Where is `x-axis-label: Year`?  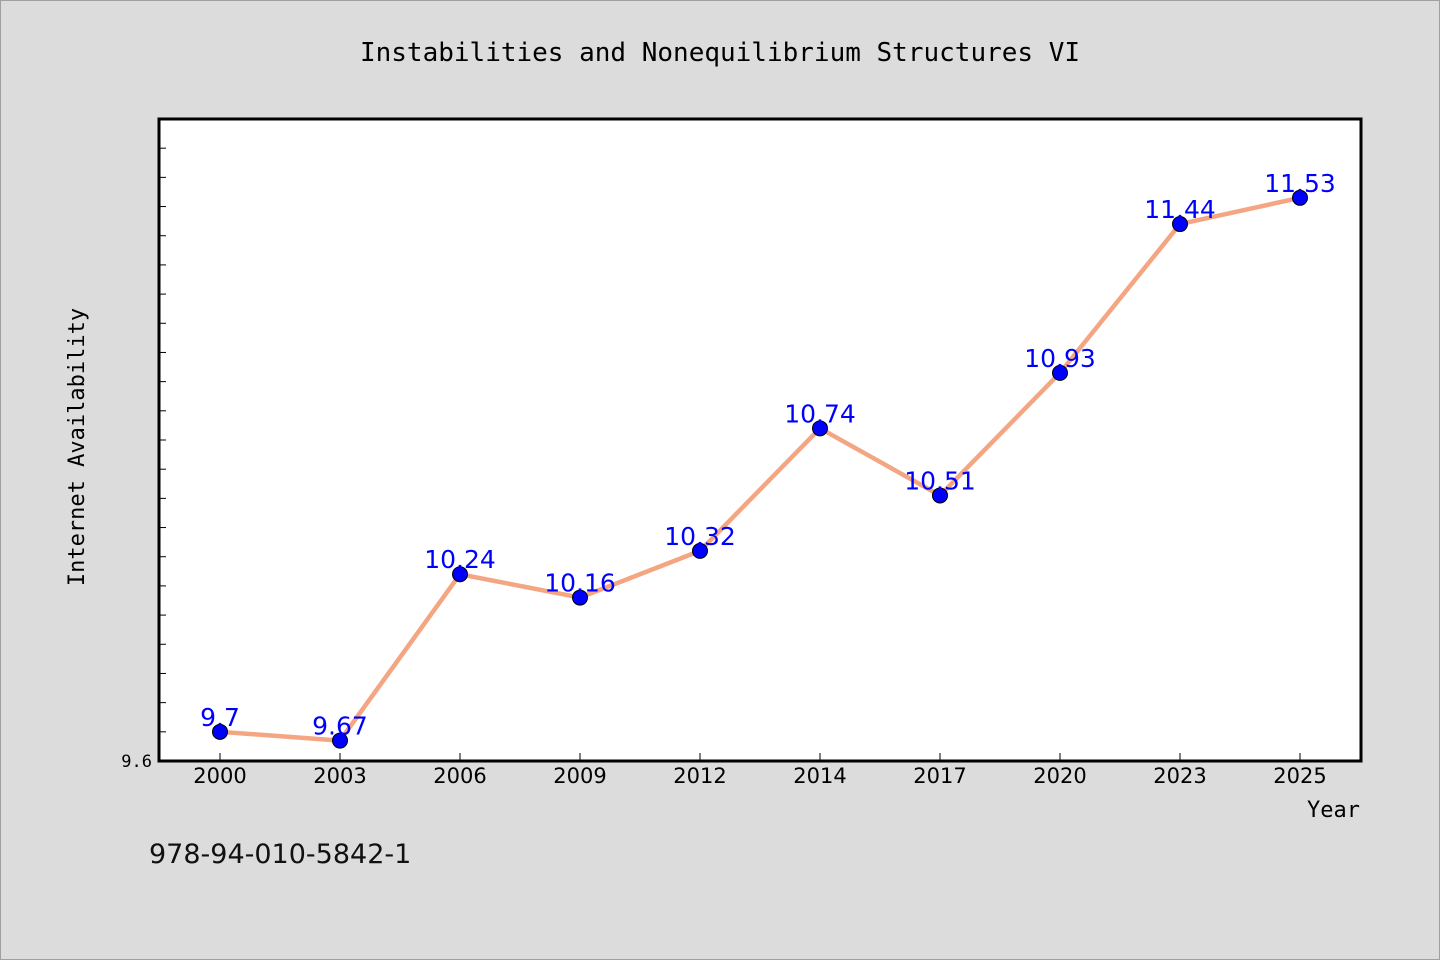 x-axis-label: Year is located at coordinates (1333, 810).